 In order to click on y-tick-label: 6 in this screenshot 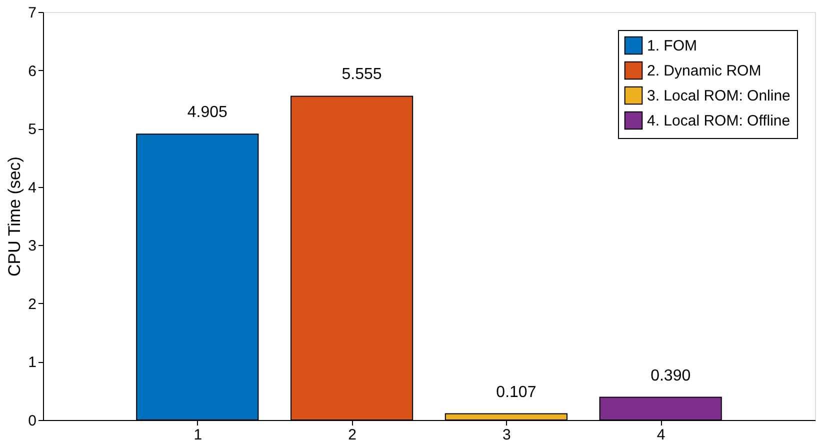, I will do `click(32, 71)`.